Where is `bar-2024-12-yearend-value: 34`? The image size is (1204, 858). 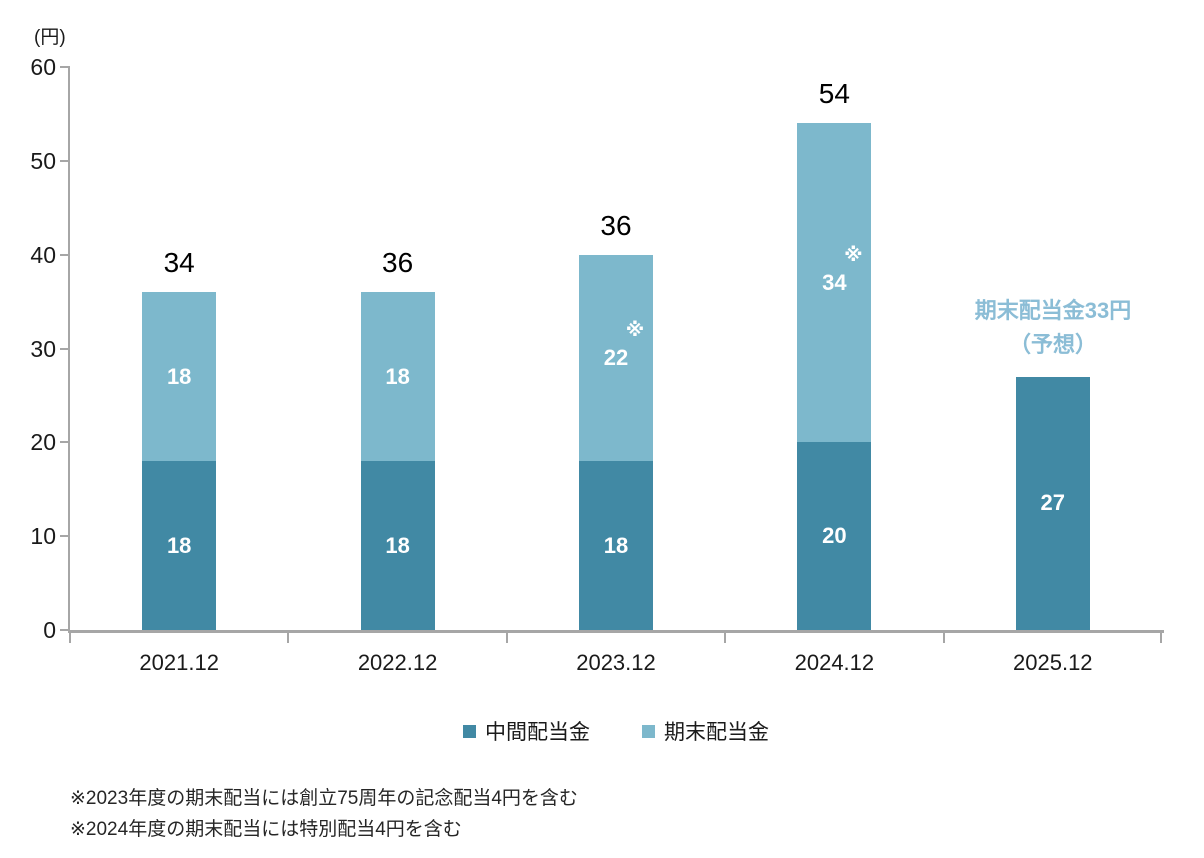
bar-2024-12-yearend-value: 34 is located at coordinates (834, 282).